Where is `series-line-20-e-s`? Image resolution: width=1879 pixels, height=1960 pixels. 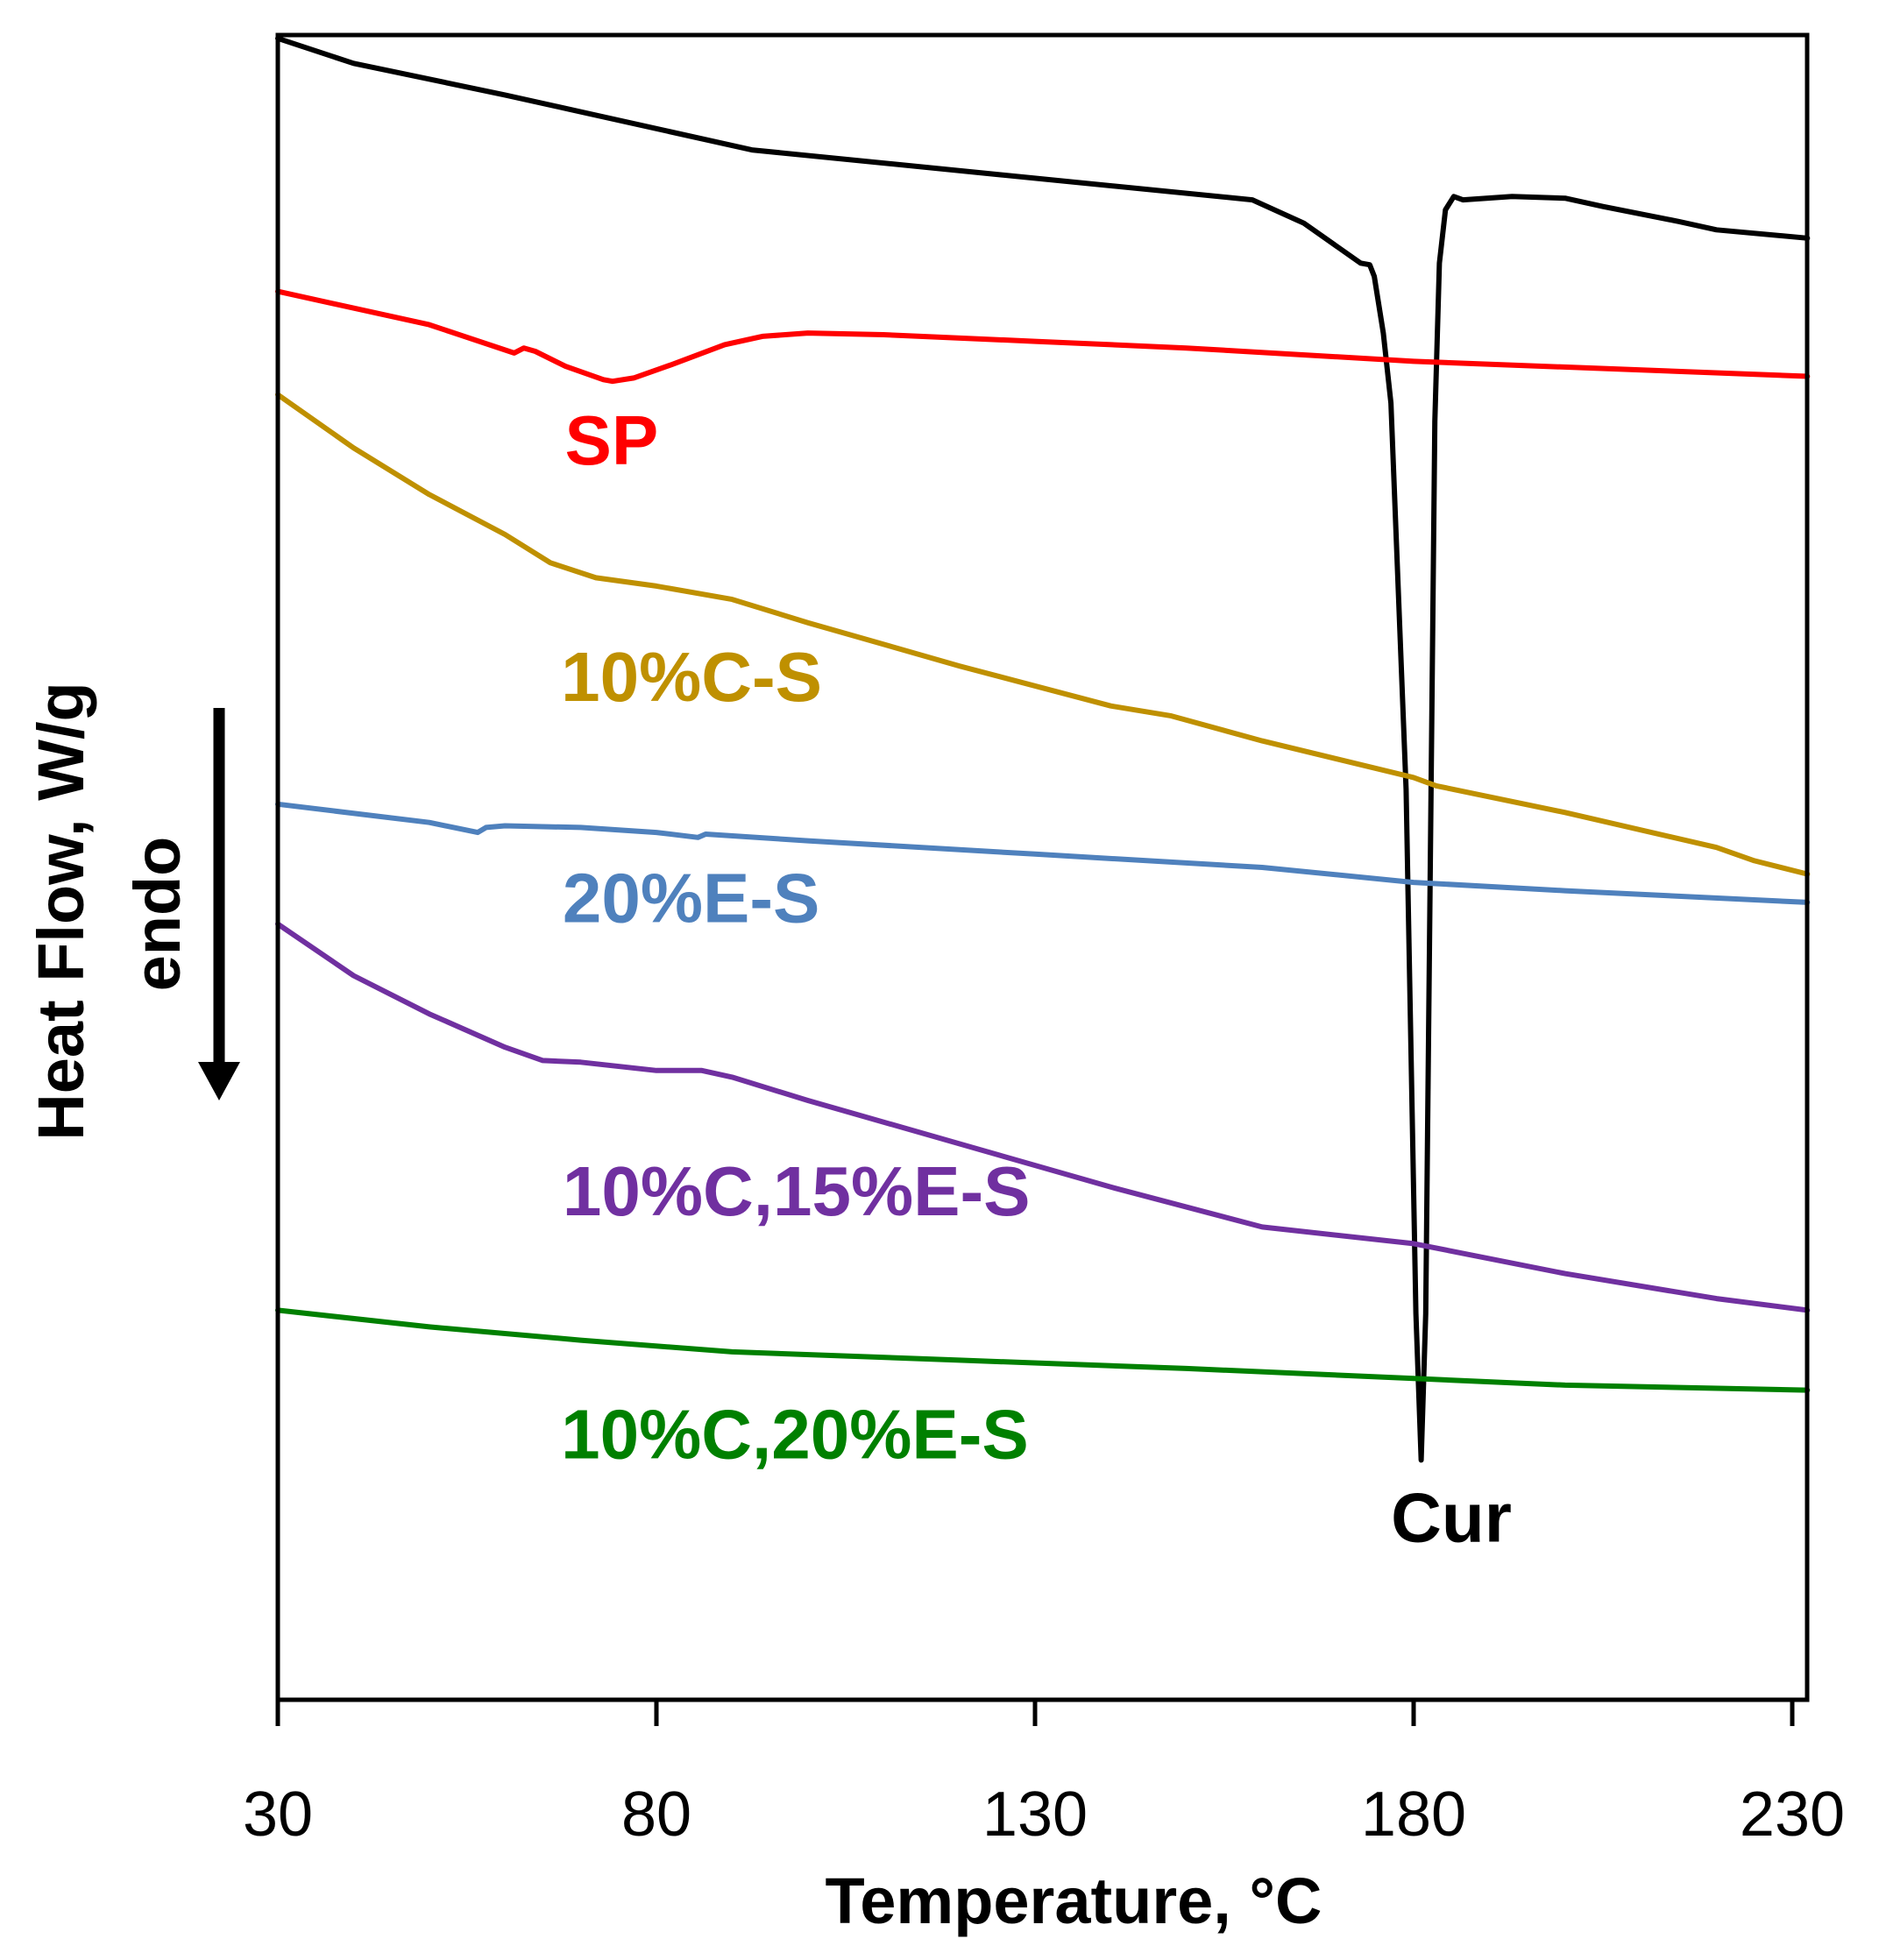 series-line-20-e-s is located at coordinates (1043, 853).